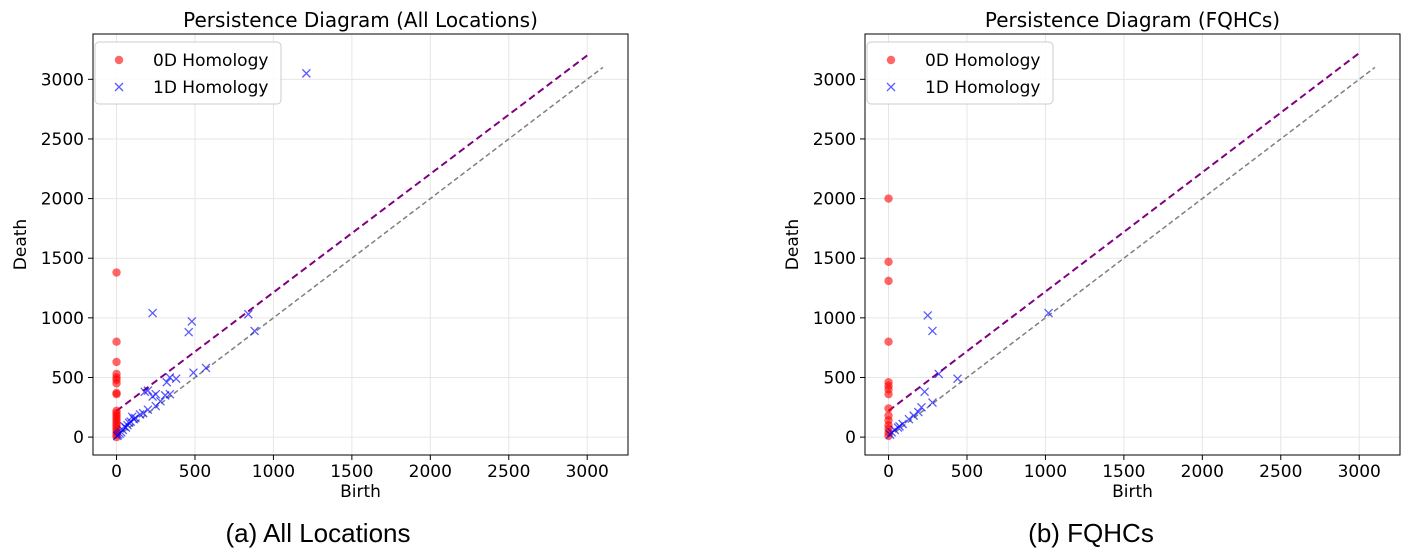 The height and width of the screenshot is (549, 1410). Describe the element at coordinates (360, 20) in the screenshot. I see `chart-title: Persistence Diagram (All Locations)` at that location.